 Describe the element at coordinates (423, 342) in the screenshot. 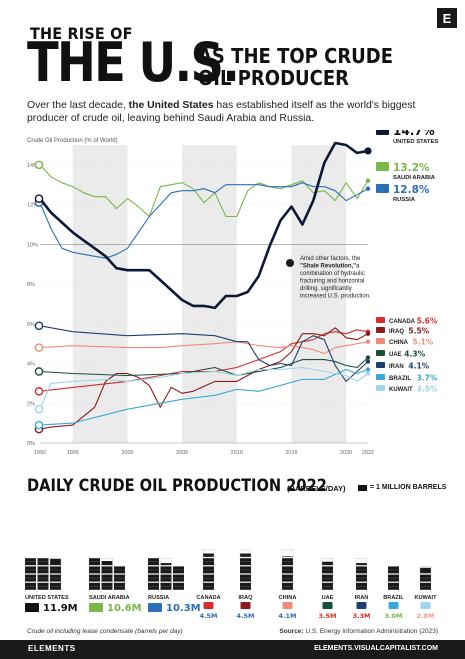

I see `series-end-label: 5.1%` at that location.